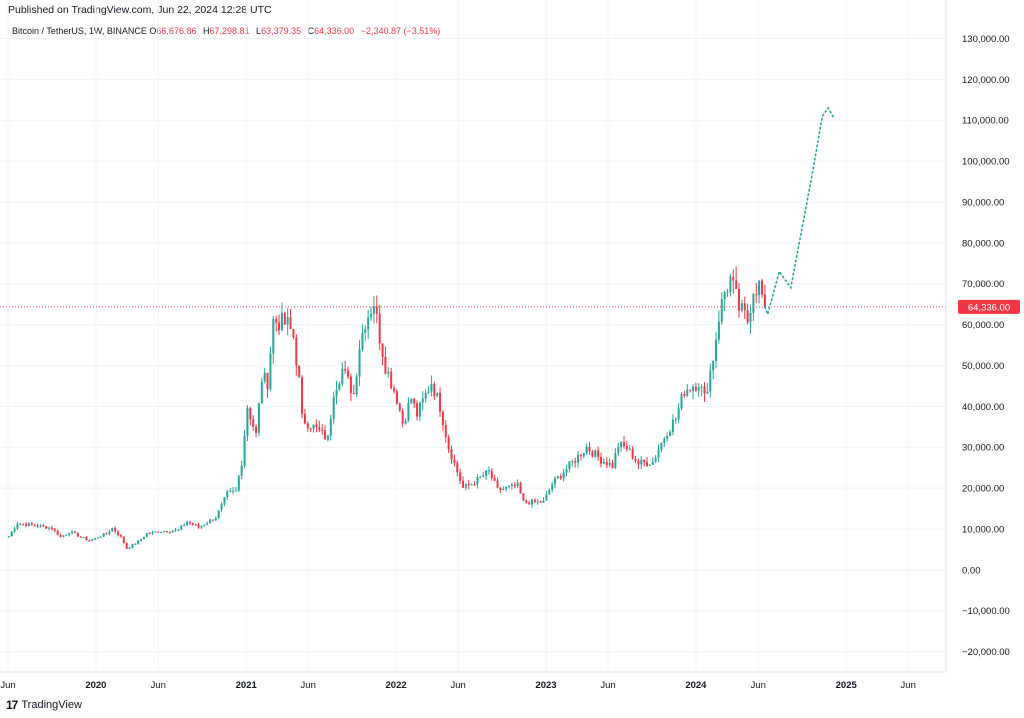 This screenshot has width=1024, height=718. I want to click on low-label: L, so click(259, 31).